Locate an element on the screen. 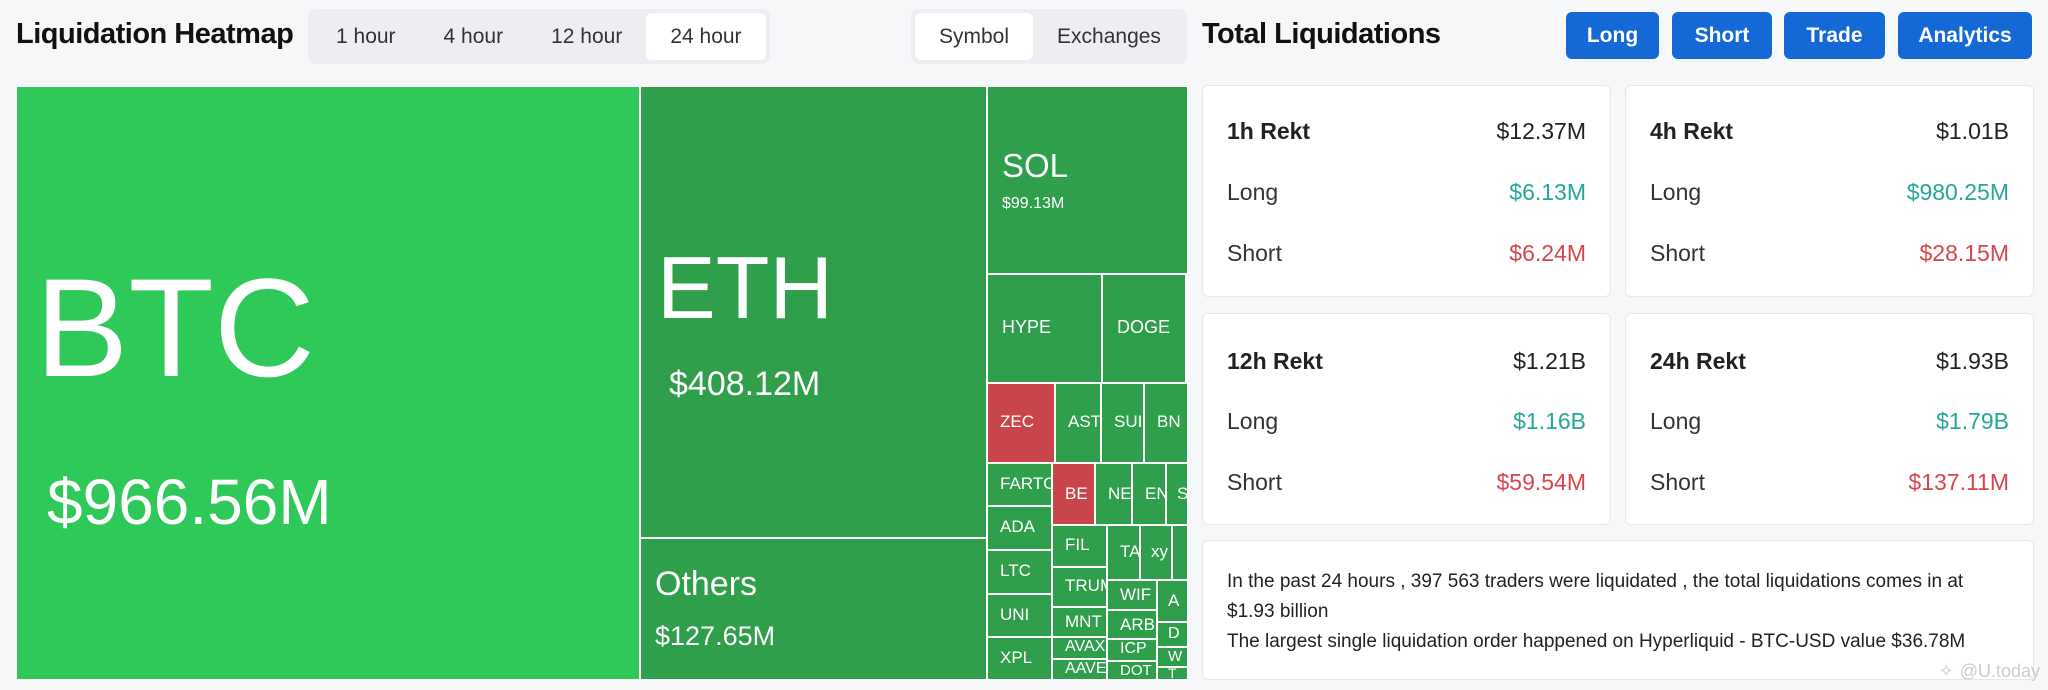  heatmap-cell: UNI is located at coordinates (1019, 615).